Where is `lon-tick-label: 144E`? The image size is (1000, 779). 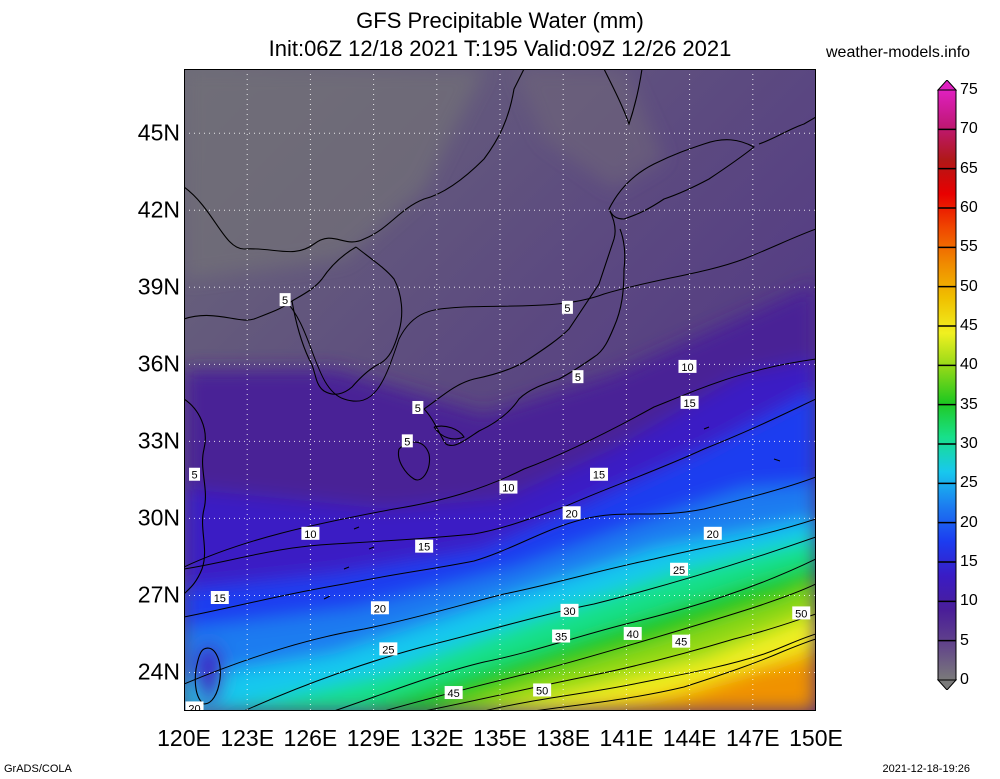
lon-tick-label: 144E is located at coordinates (689, 738).